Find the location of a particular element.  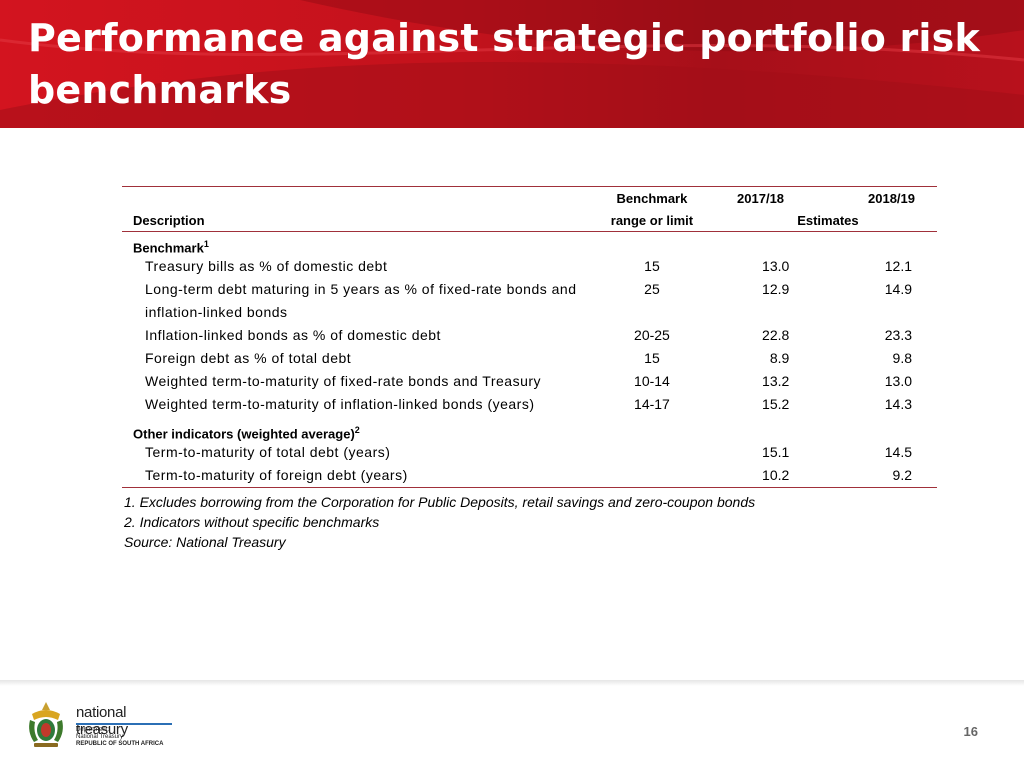

col-benchmark-header: Benchmark is located at coordinates (652, 197).